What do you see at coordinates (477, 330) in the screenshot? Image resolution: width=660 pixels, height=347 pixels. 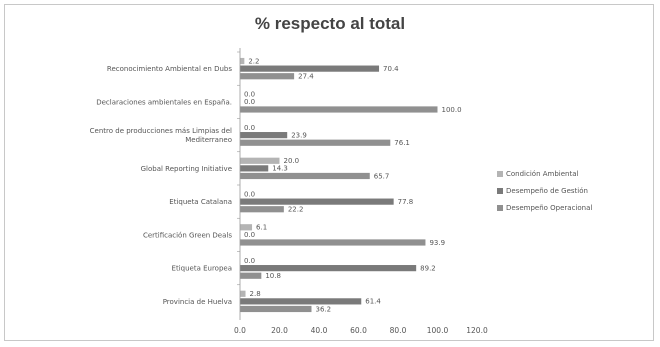 I see `x-tick-label: 120.0` at bounding box center [477, 330].